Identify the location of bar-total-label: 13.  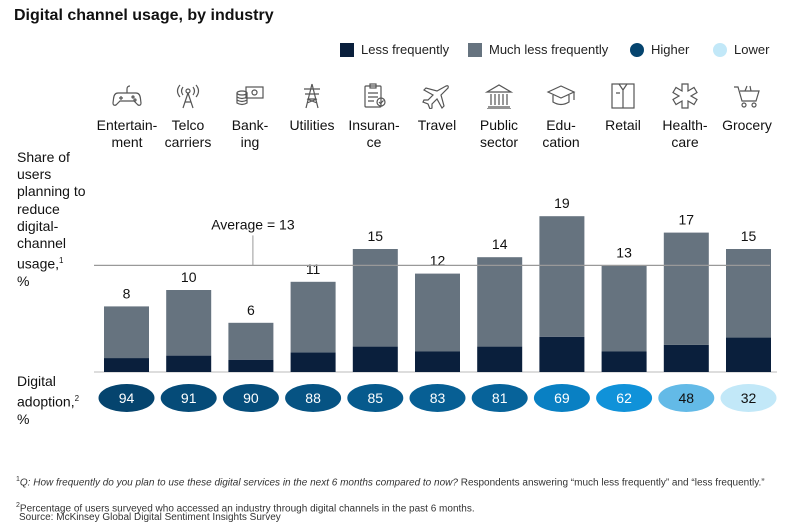
(624, 252).